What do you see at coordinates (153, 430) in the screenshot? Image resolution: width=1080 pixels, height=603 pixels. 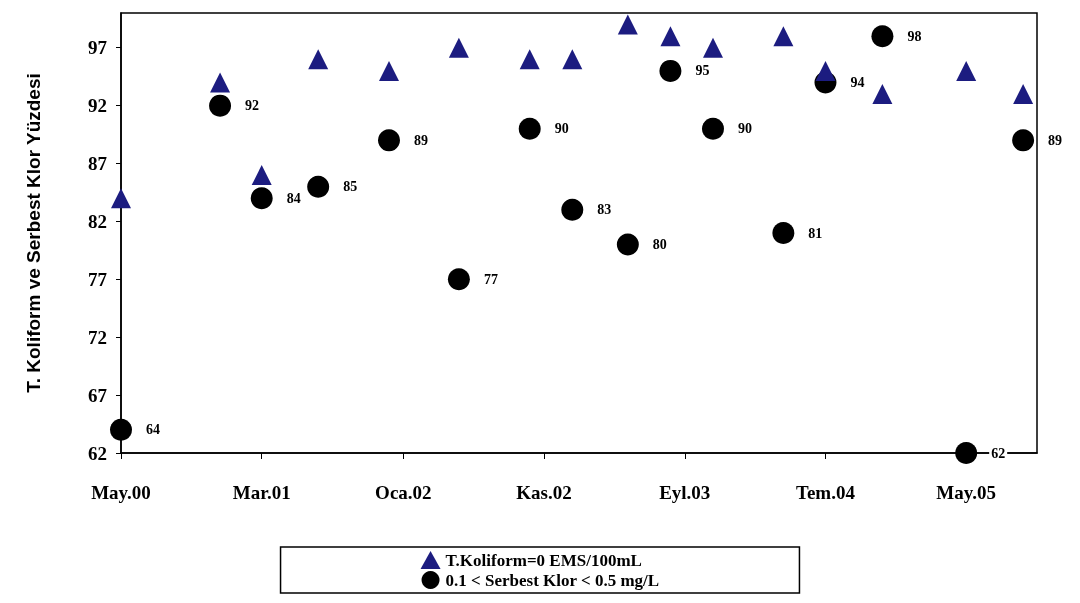 I see `data-label: 64` at bounding box center [153, 430].